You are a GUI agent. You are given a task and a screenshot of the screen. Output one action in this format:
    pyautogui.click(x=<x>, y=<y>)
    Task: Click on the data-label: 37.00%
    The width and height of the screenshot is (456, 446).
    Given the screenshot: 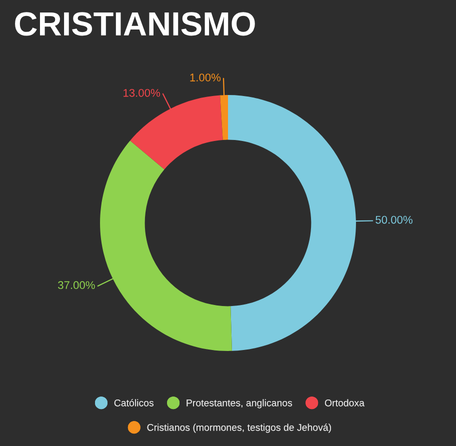 What is the action you would take?
    pyautogui.click(x=76, y=285)
    